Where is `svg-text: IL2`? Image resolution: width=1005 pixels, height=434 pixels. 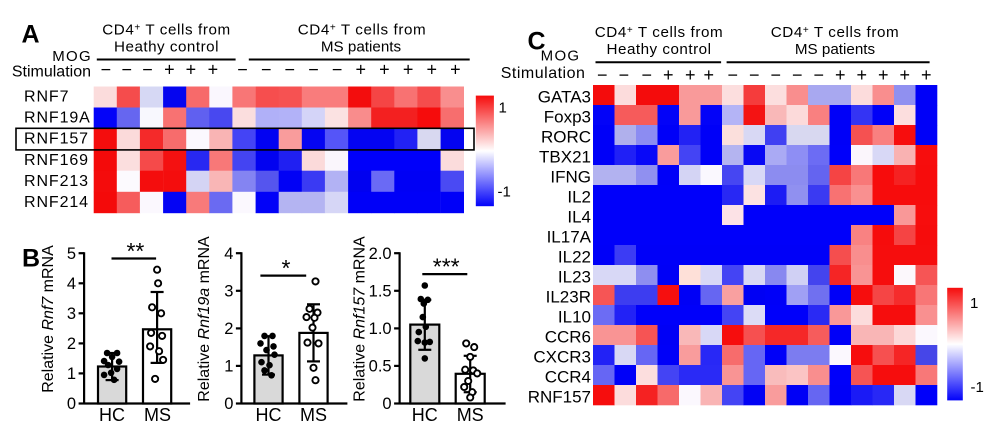 svg-text: IL2 is located at coordinates (579, 196).